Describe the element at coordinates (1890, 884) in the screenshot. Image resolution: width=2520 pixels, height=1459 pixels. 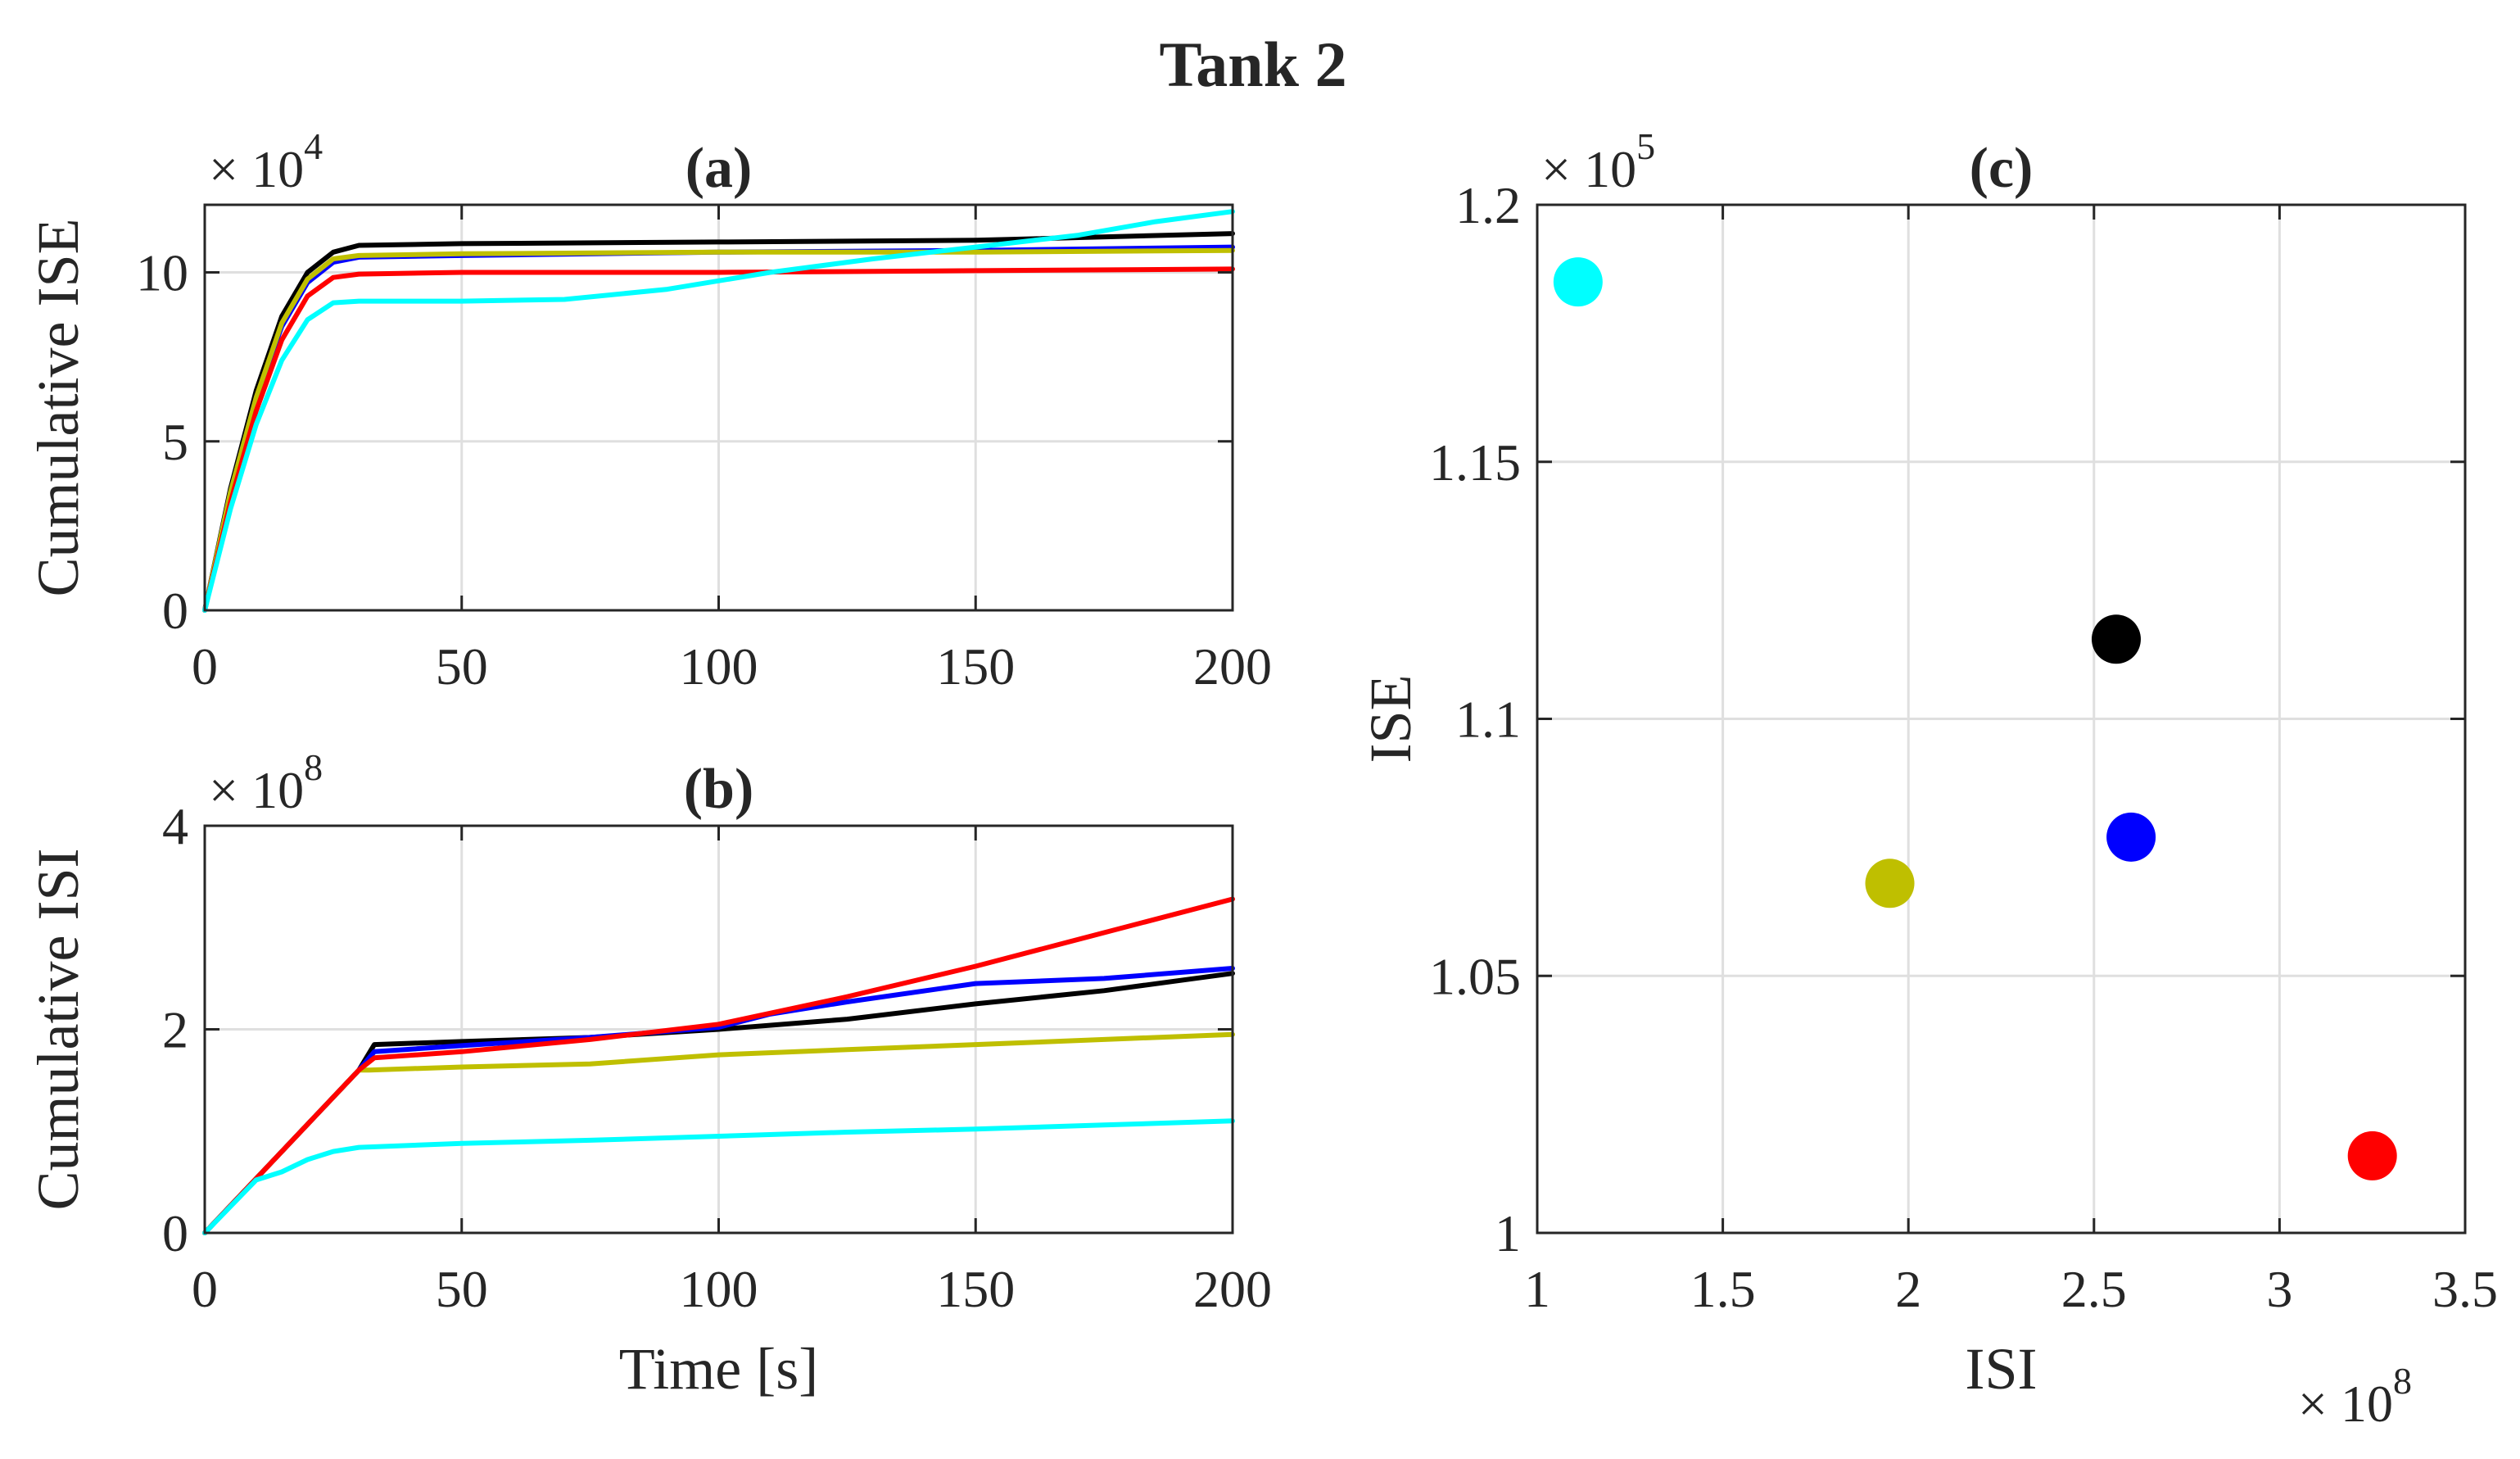
I see `scatter-point-olive` at that location.